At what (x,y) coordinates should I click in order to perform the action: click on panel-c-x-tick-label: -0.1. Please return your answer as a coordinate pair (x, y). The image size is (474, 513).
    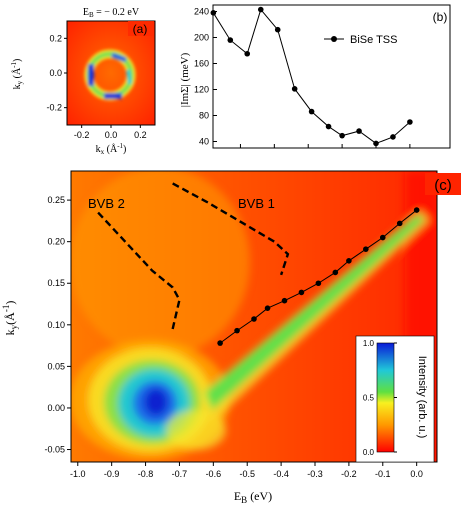
    Looking at the image, I should click on (383, 474).